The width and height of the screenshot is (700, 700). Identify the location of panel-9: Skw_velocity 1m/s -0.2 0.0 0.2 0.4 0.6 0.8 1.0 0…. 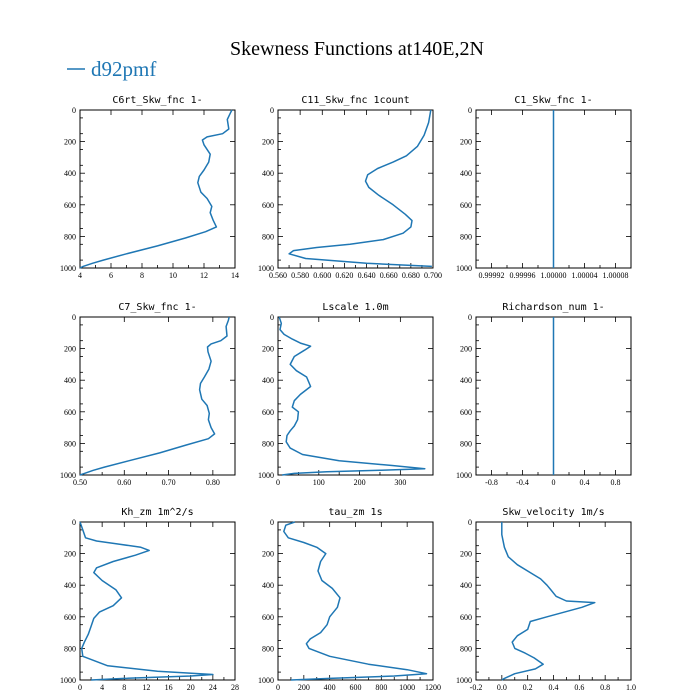
(546, 599).